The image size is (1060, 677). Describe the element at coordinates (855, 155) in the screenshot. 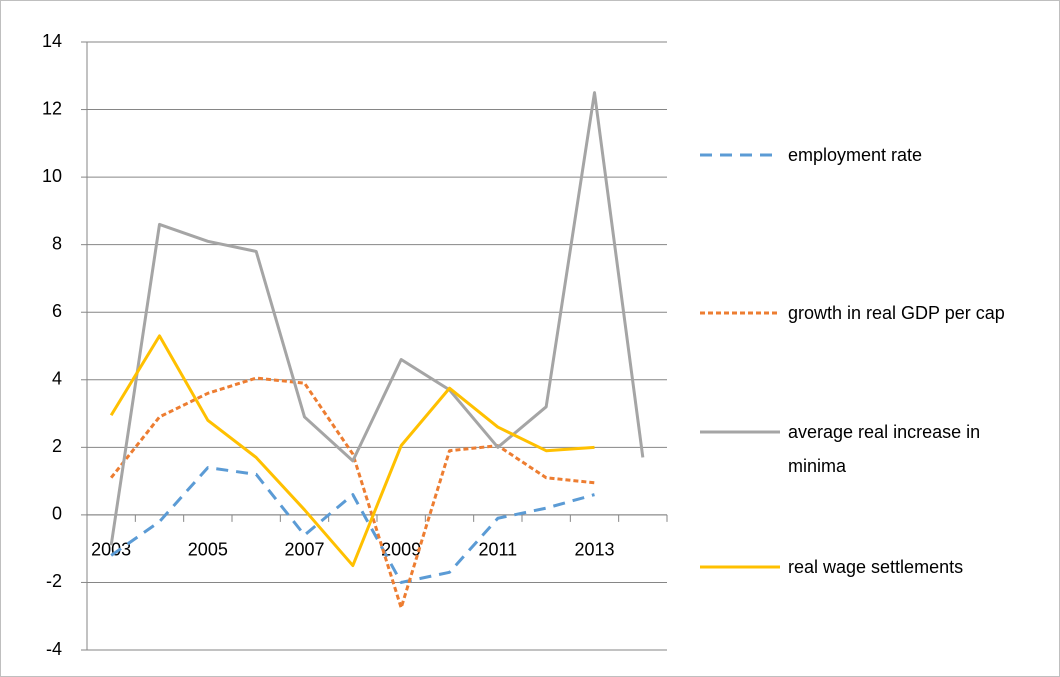

I see `legend-label: employment rate` at that location.